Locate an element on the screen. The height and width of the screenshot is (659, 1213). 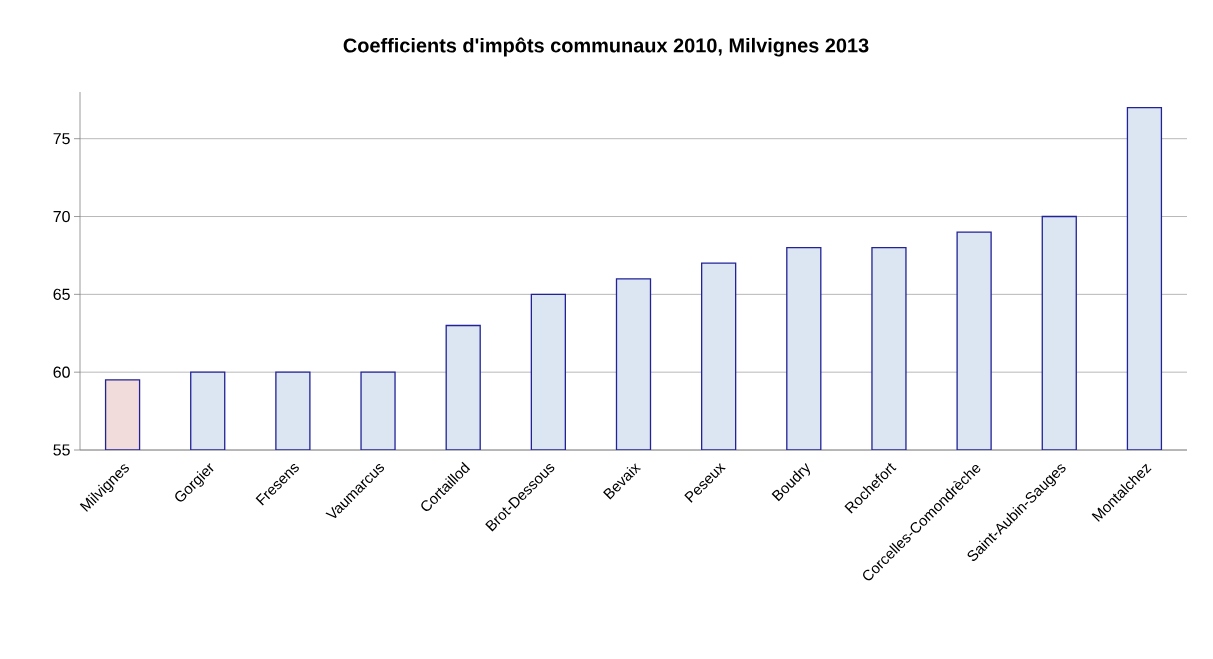
y-tick-label: 75 is located at coordinates (61, 139).